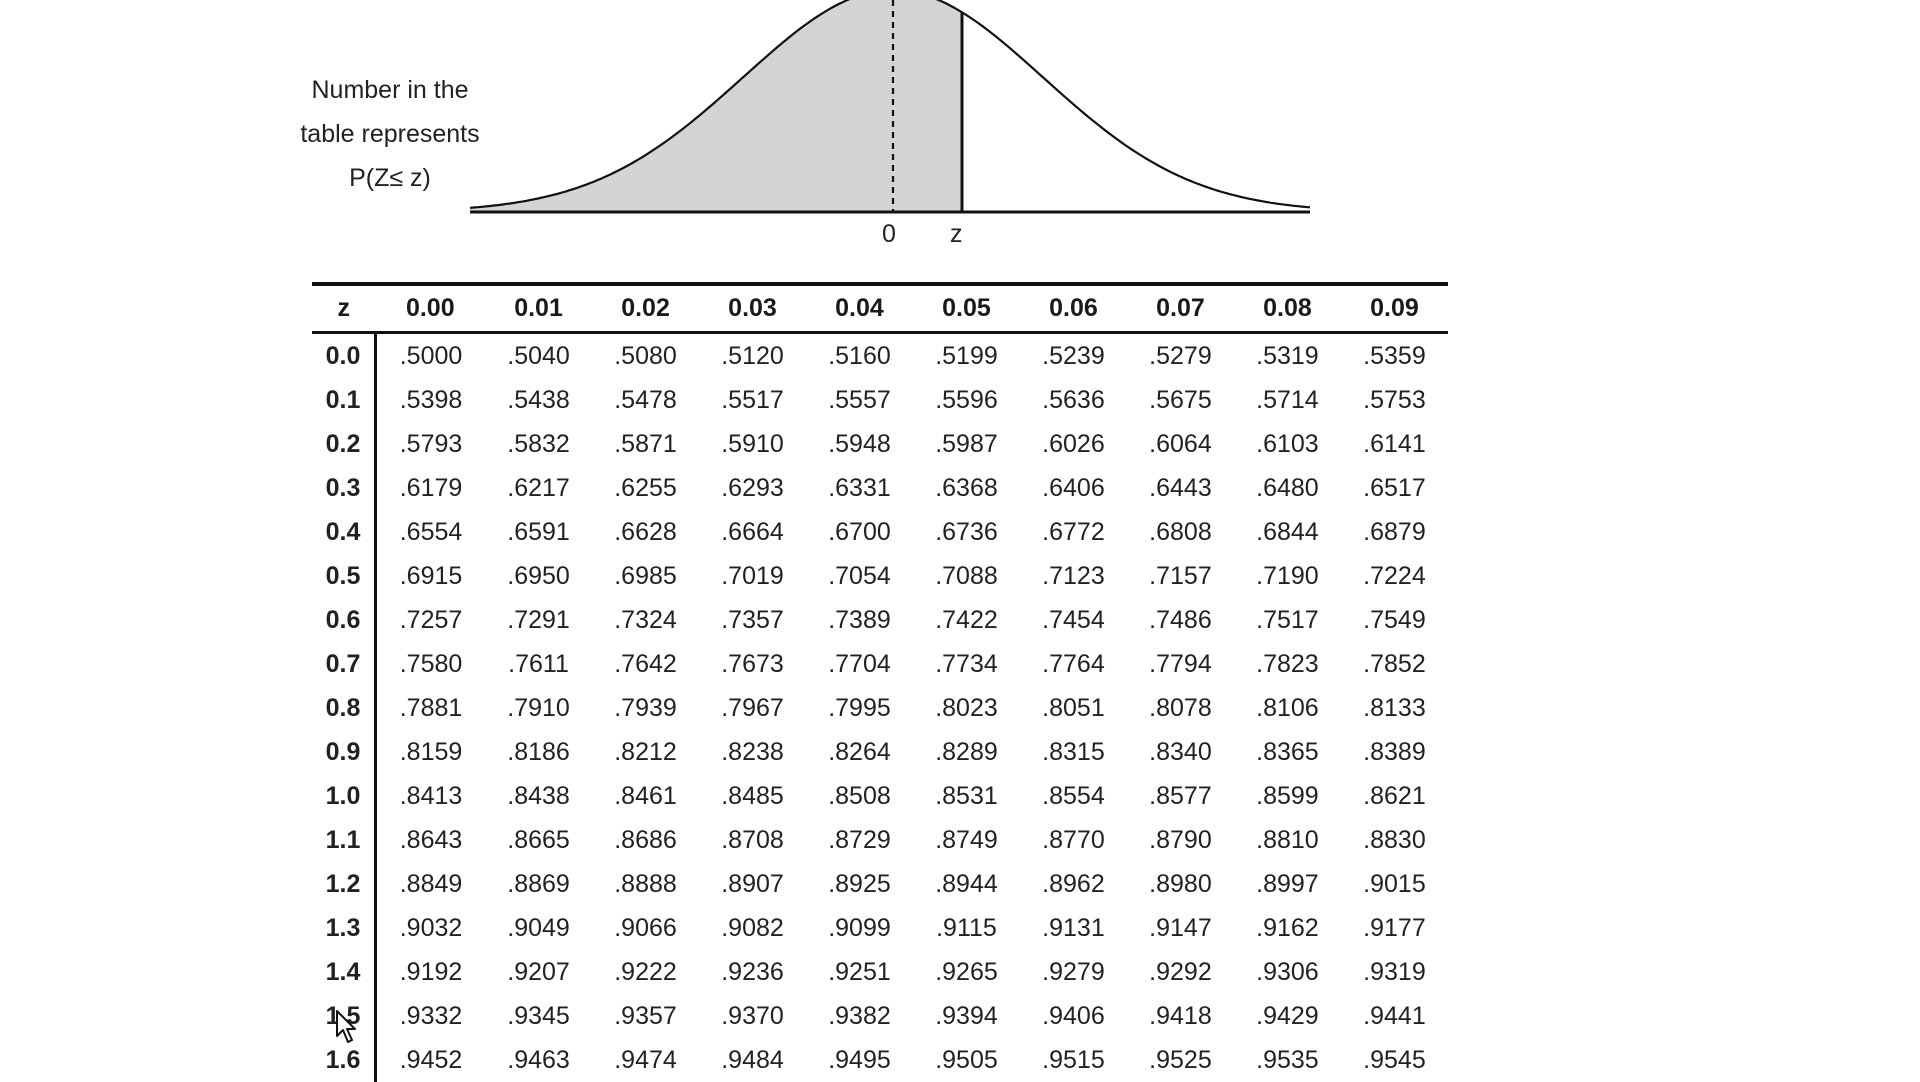 The height and width of the screenshot is (1082, 1920). What do you see at coordinates (1073, 400) in the screenshot?
I see `probability-cell: .5636` at bounding box center [1073, 400].